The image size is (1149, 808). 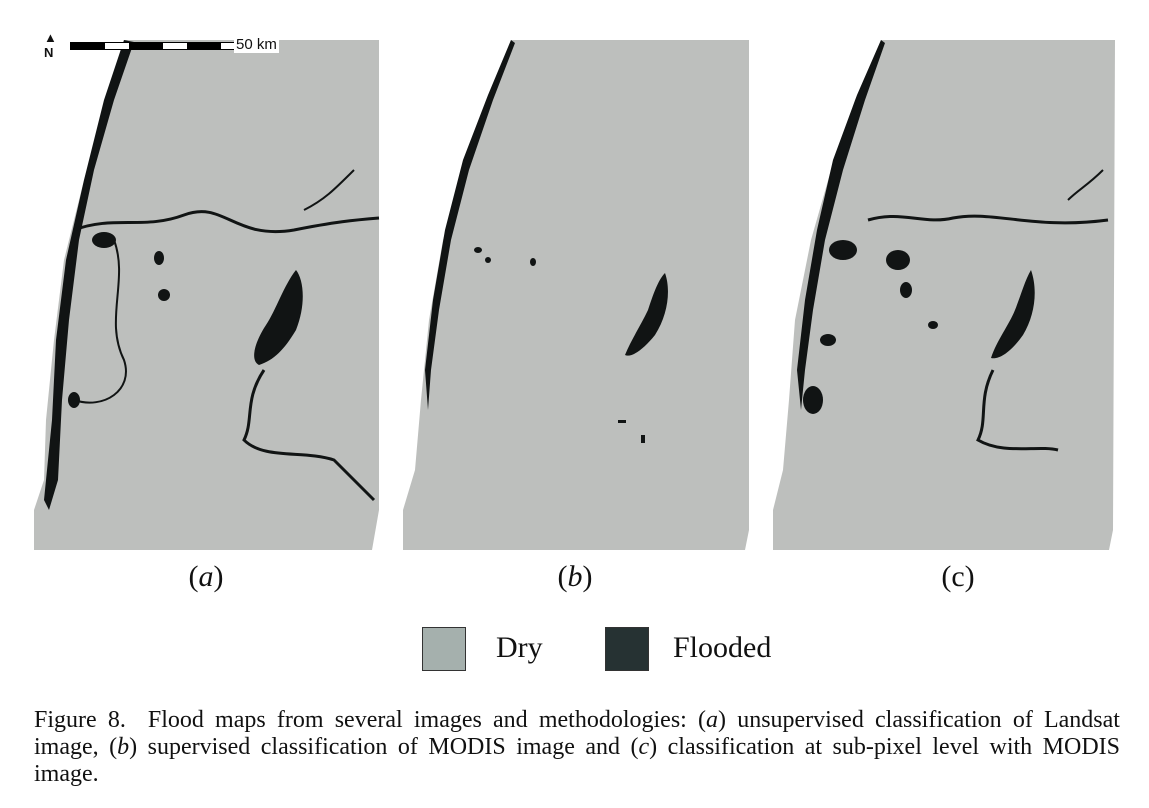 What do you see at coordinates (444, 649) in the screenshot?
I see `legend-swatch-dry` at bounding box center [444, 649].